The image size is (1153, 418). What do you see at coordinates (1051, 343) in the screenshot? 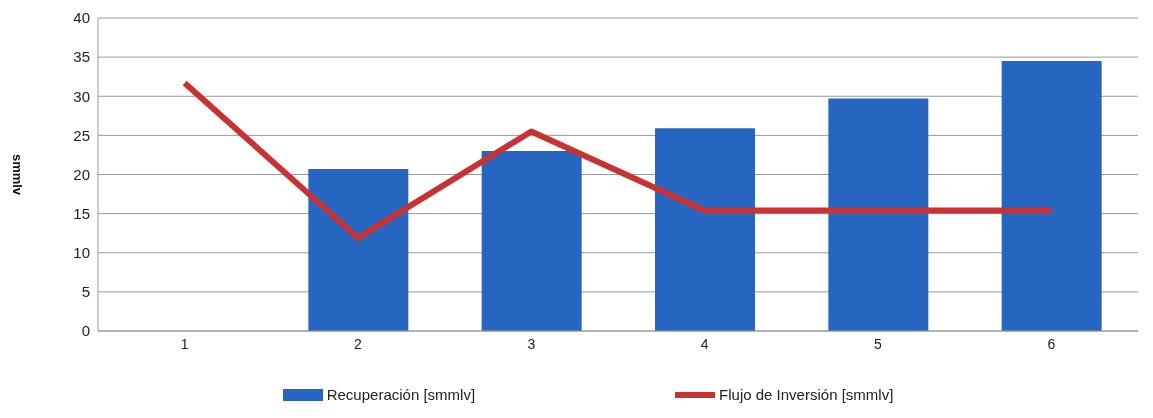
I see `x-tick-label: 6` at bounding box center [1051, 343].